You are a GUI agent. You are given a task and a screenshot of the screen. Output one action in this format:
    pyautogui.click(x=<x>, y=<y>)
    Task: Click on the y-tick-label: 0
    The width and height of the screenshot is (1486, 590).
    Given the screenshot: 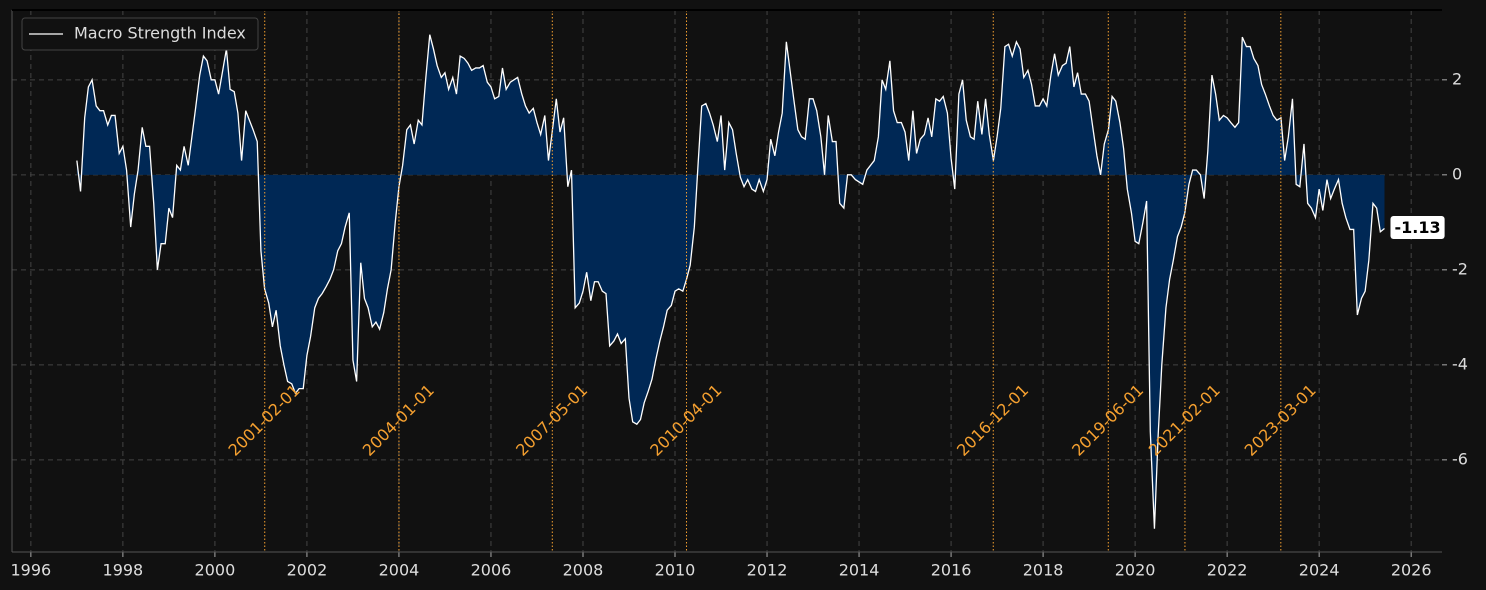 What is the action you would take?
    pyautogui.click(x=1457, y=173)
    